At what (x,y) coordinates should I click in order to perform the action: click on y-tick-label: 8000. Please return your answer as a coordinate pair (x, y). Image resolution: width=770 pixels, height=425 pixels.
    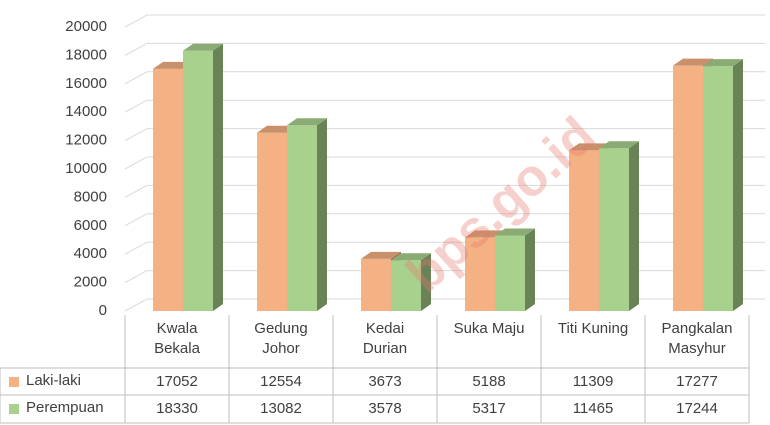
    Looking at the image, I should click on (90, 196).